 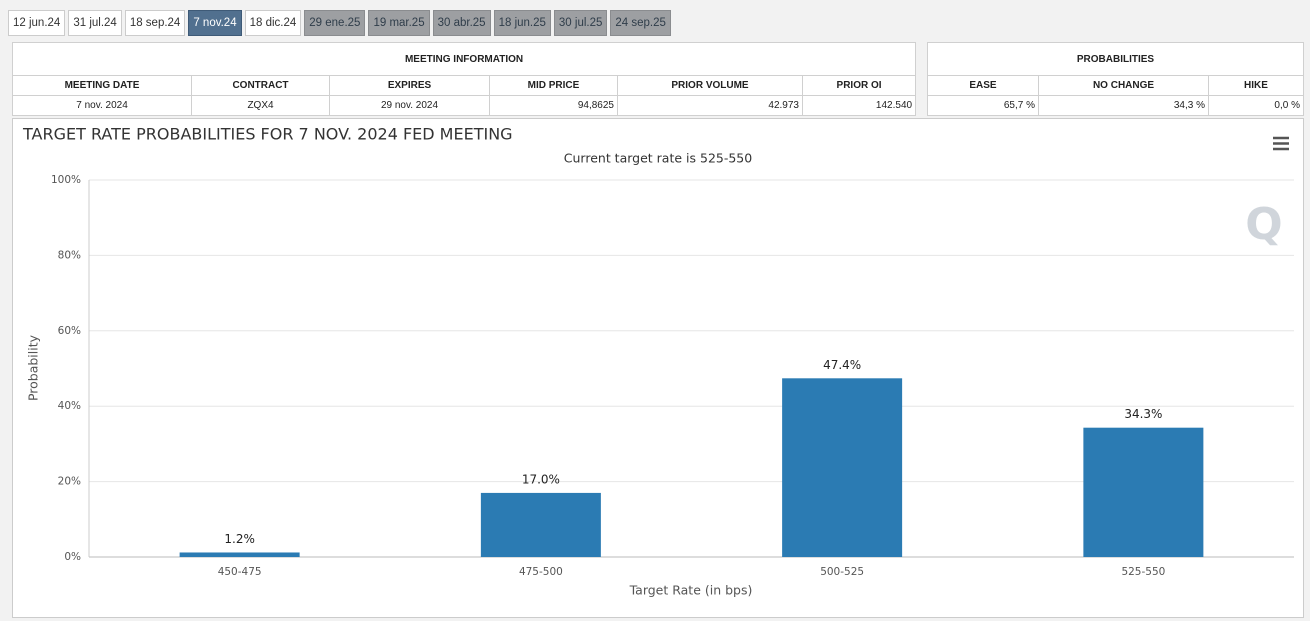 I want to click on cell: 7 nov. 2024, so click(x=102, y=105).